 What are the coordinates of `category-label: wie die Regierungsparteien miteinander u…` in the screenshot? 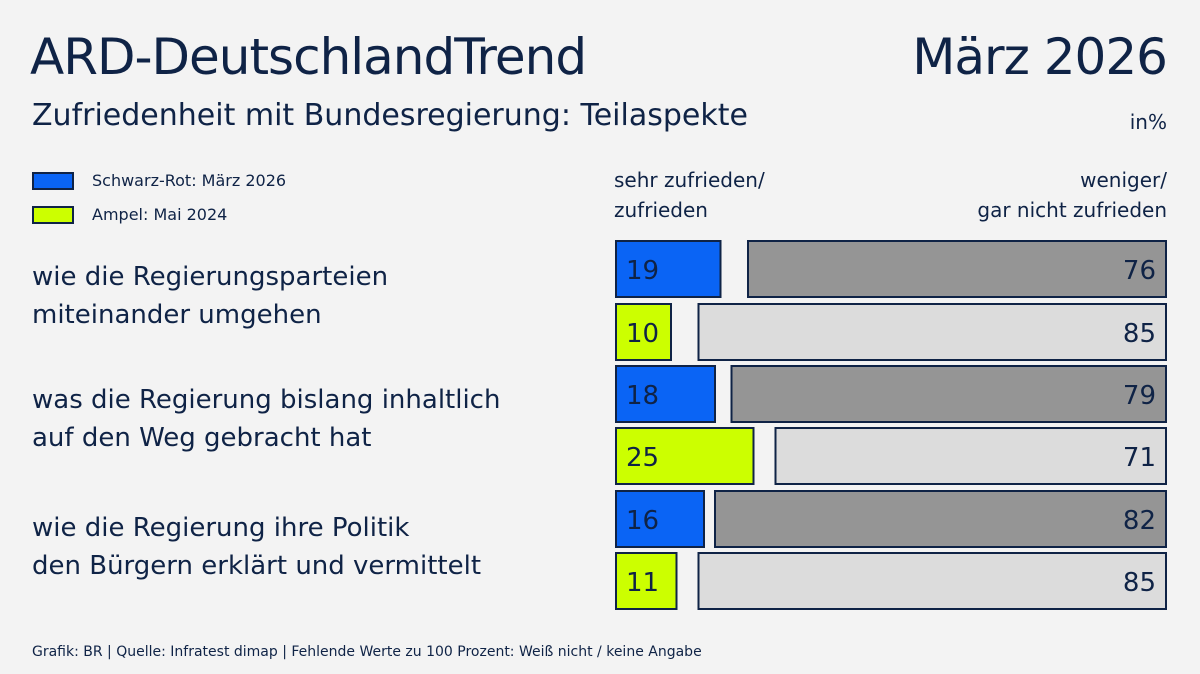 It's located at (312, 296).